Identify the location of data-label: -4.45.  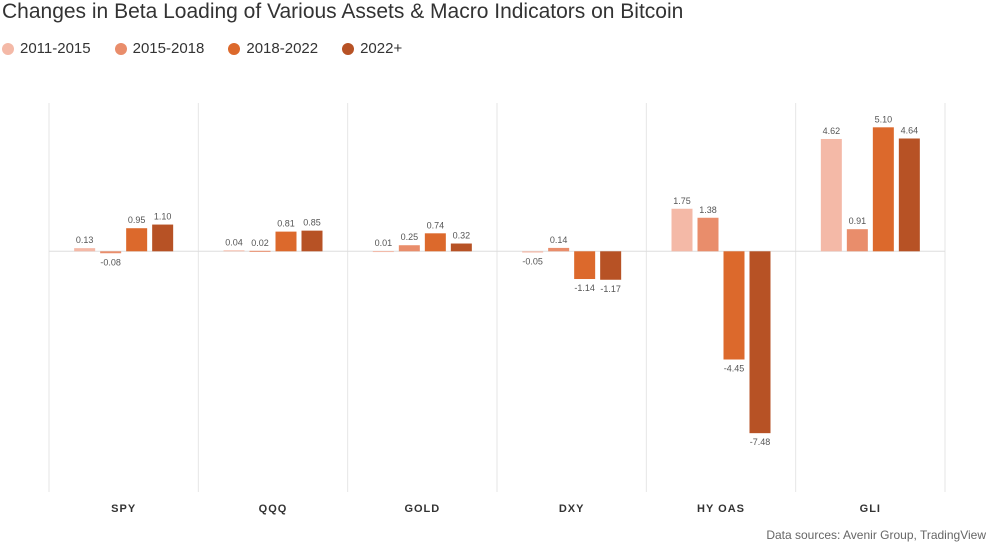
(734, 368).